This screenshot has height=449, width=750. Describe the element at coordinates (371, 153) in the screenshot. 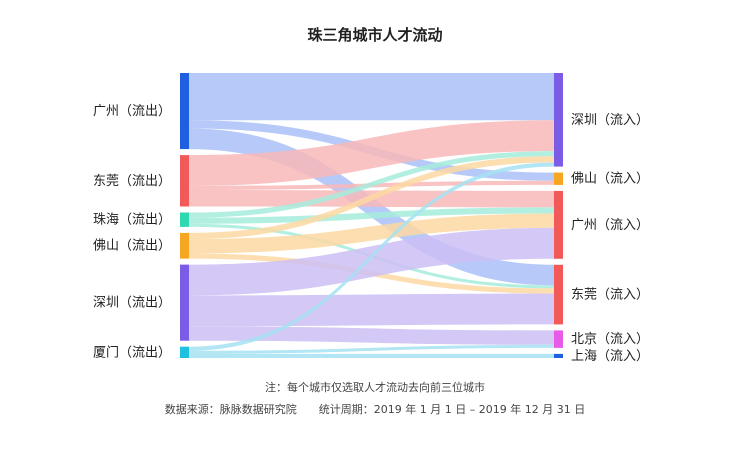

I see `flow-link-dg_out-sz_in` at that location.